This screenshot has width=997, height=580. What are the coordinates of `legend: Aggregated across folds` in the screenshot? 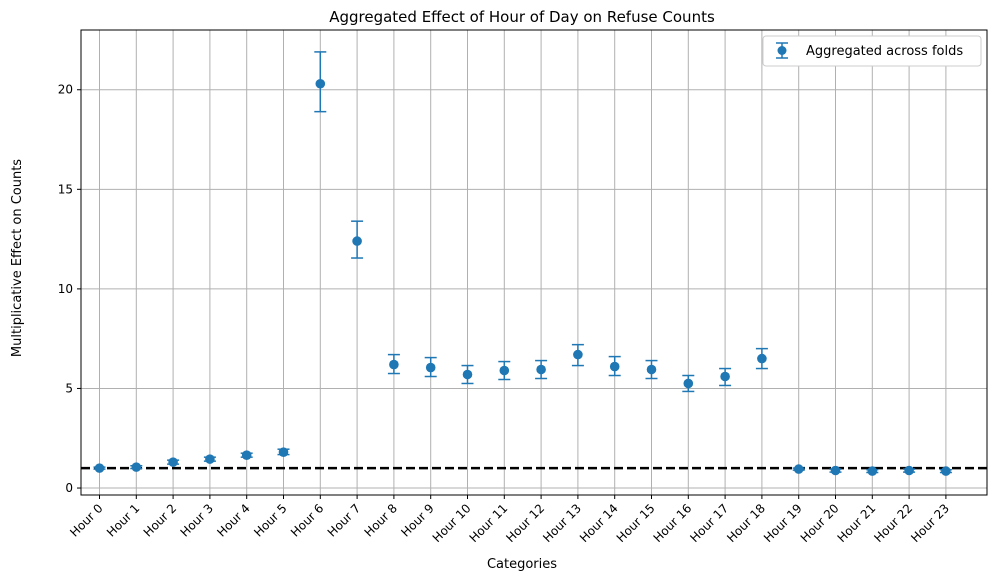 It's located at (872, 51).